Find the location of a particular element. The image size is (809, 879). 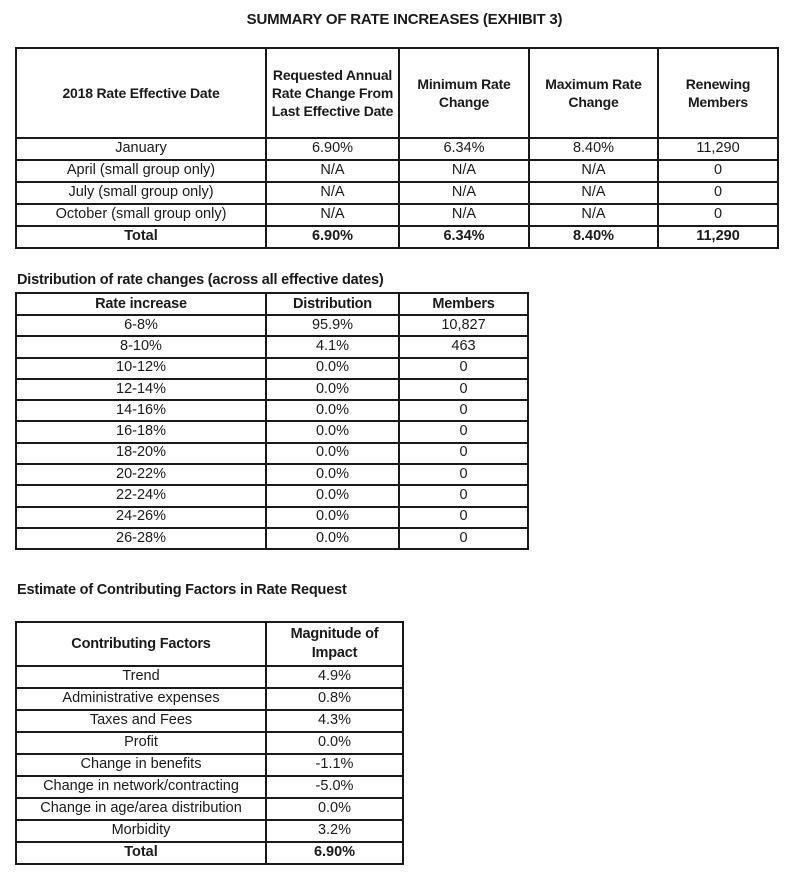

column-header: Distribution is located at coordinates (332, 304).